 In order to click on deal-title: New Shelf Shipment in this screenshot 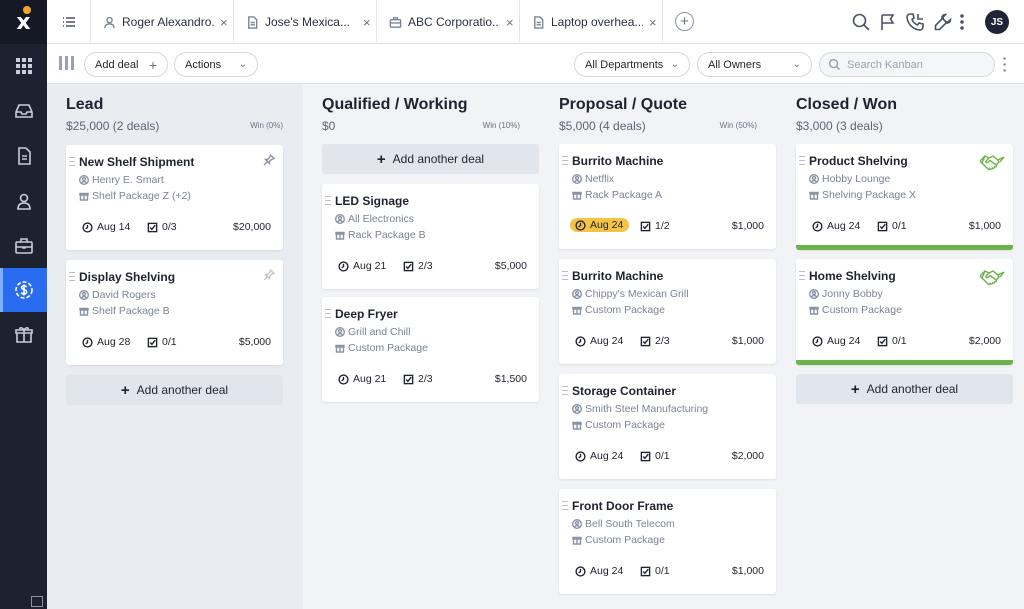, I will do `click(137, 162)`.